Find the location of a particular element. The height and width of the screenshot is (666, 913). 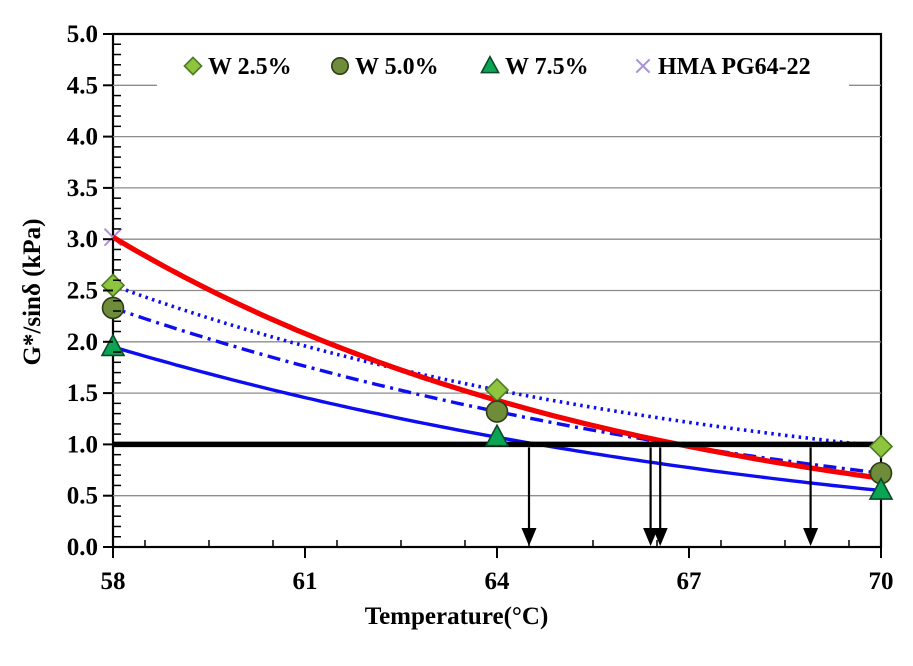

y-tick-label: 3.5 is located at coordinates (82, 188).